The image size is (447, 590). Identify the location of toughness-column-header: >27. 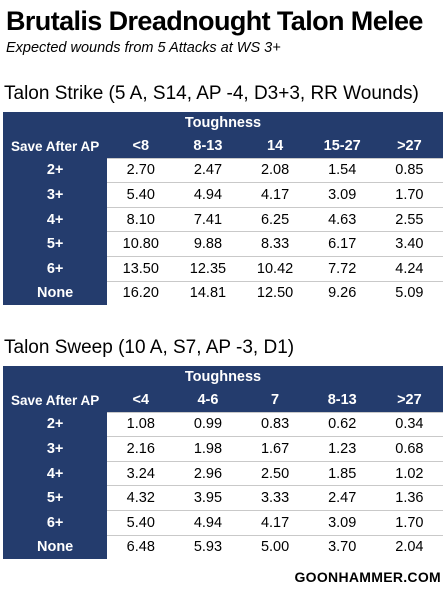
(409, 400).